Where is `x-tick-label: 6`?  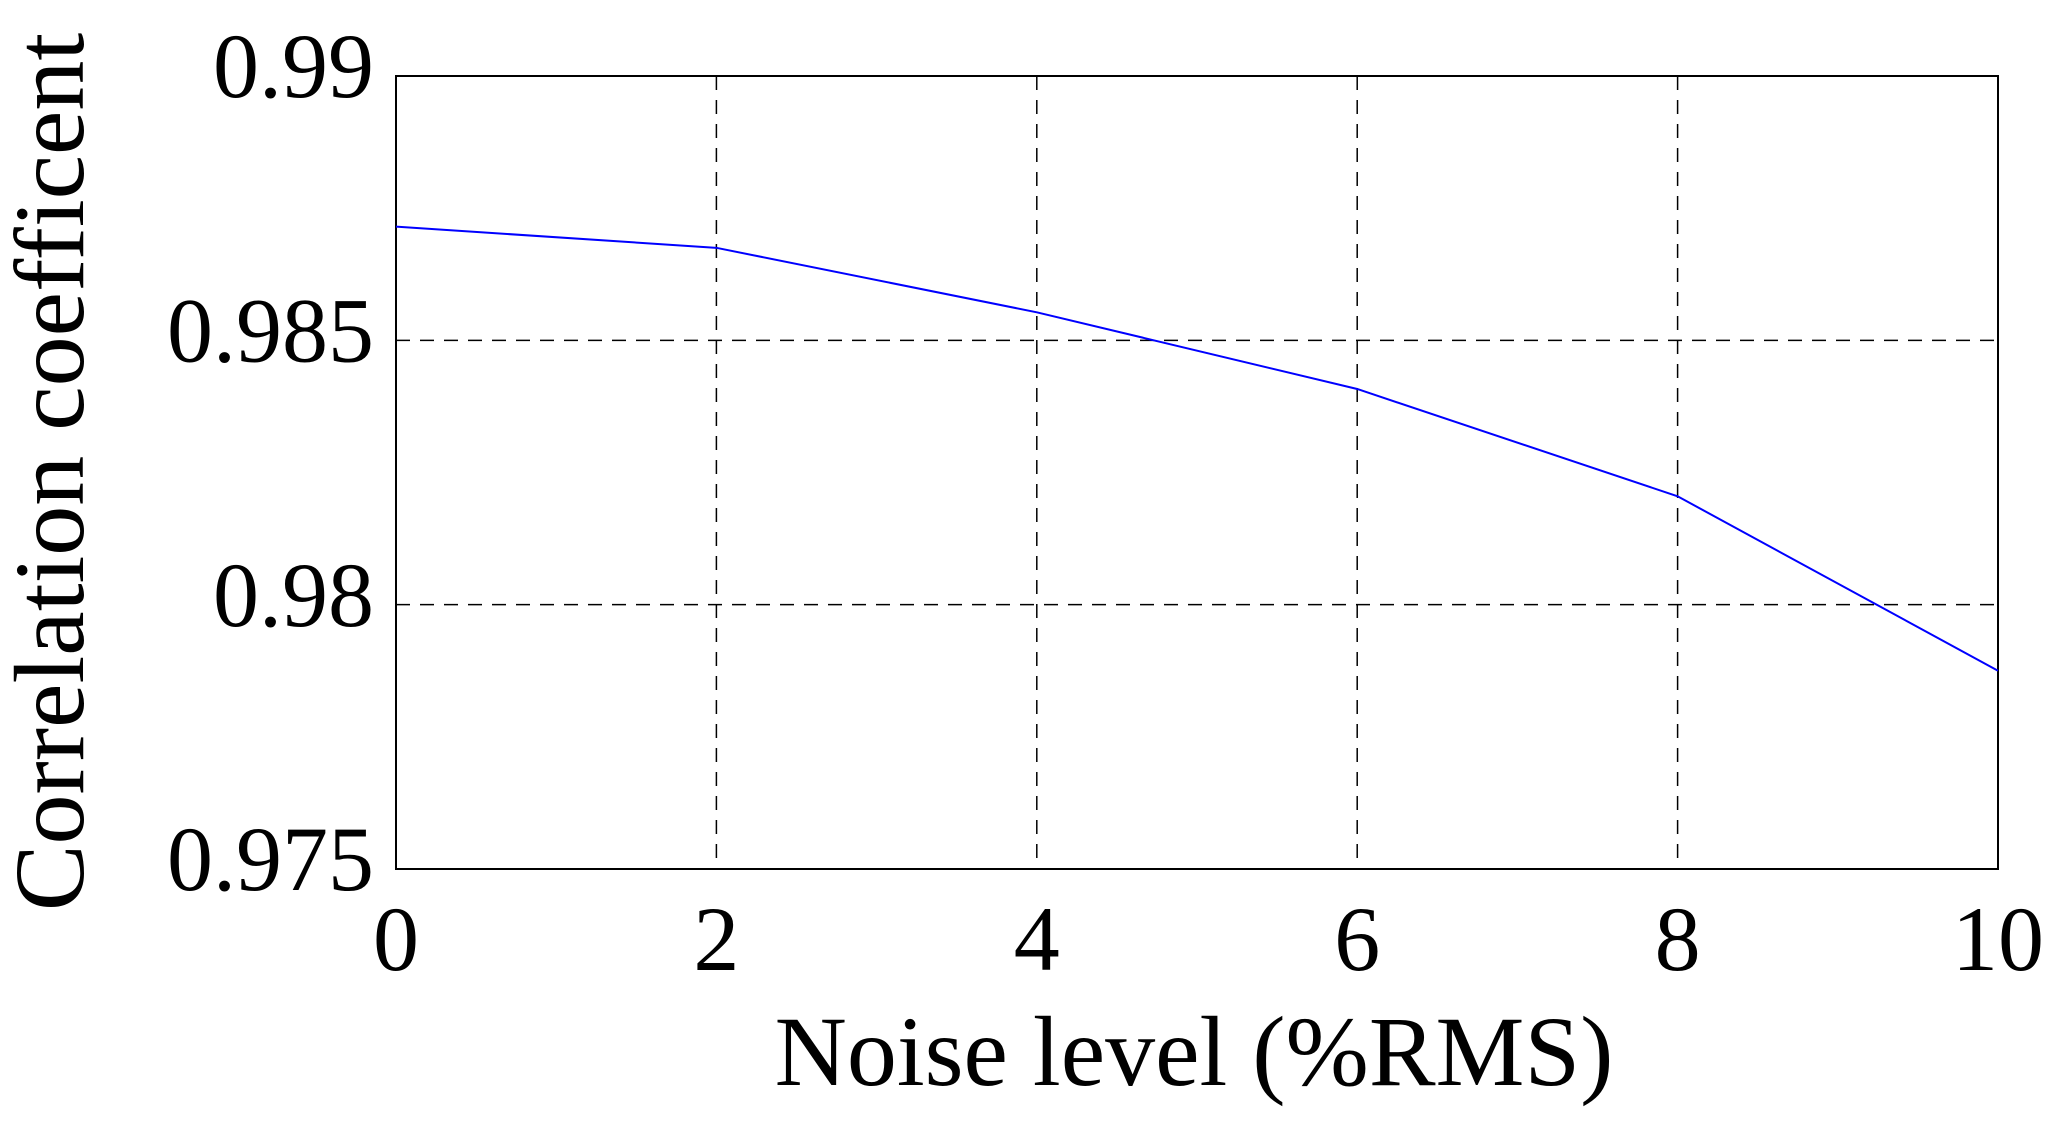 x-tick-label: 6 is located at coordinates (1357, 939).